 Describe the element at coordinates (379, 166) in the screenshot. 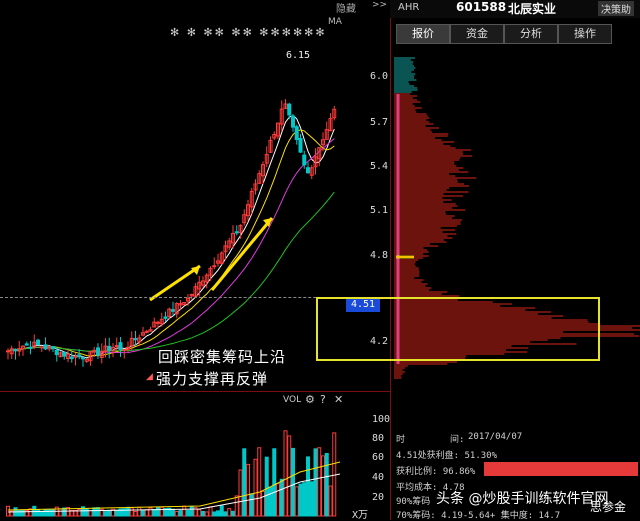

I see `price-tick: 5.4` at that location.